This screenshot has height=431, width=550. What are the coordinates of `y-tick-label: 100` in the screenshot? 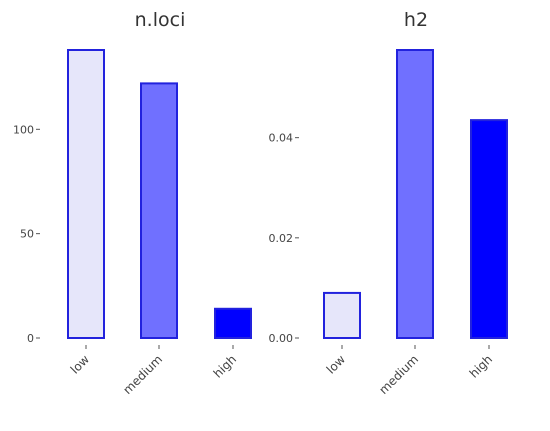 It's located at (23, 129).